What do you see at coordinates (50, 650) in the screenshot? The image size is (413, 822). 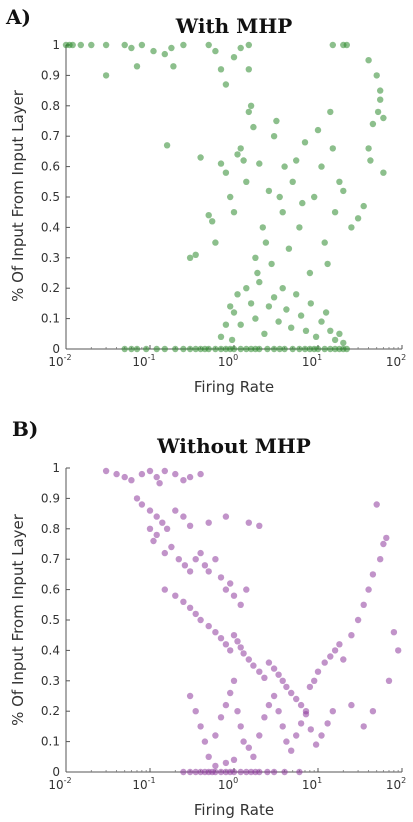 I see `panel-b-y-tick-label: 0.4` at bounding box center [50, 650].